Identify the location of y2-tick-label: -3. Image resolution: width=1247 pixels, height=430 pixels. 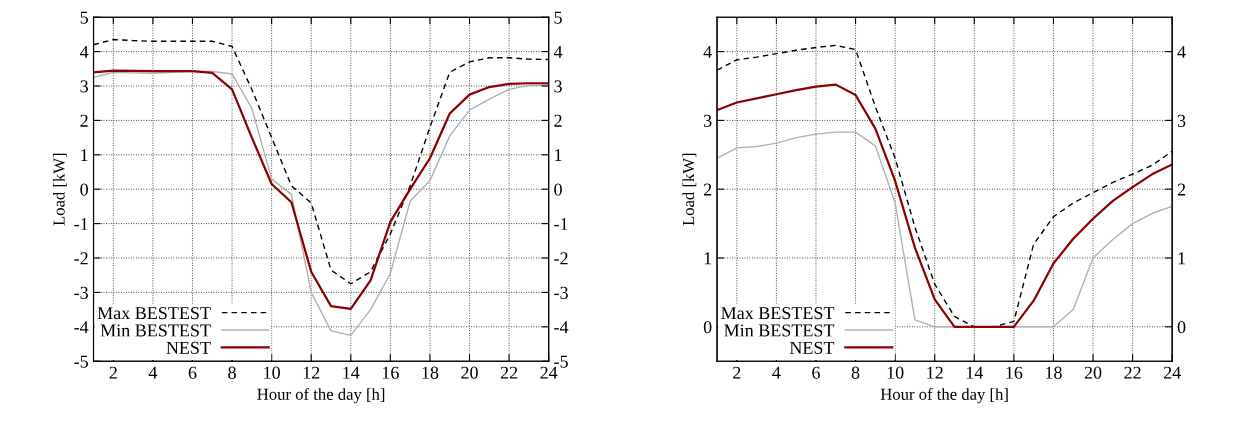
(561, 292).